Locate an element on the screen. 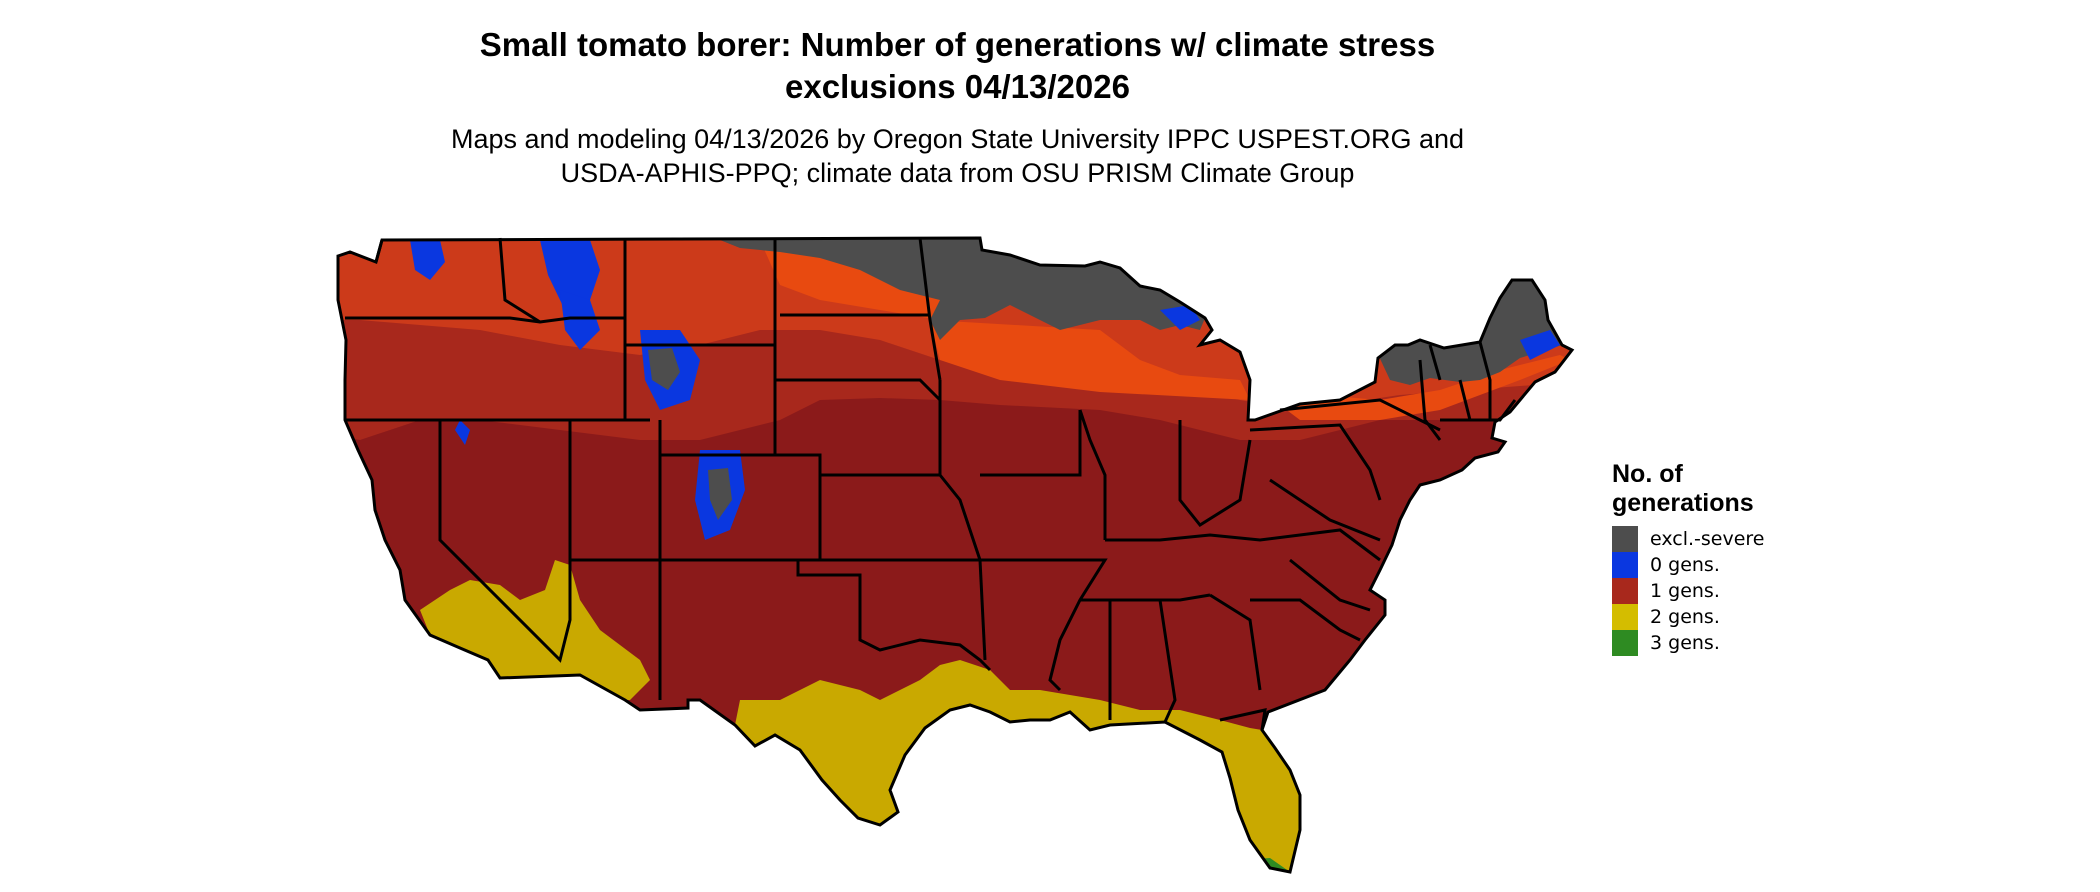 Image resolution: width=2100 pixels, height=892 pixels. legend-label: excl.-severe is located at coordinates (1707, 539).